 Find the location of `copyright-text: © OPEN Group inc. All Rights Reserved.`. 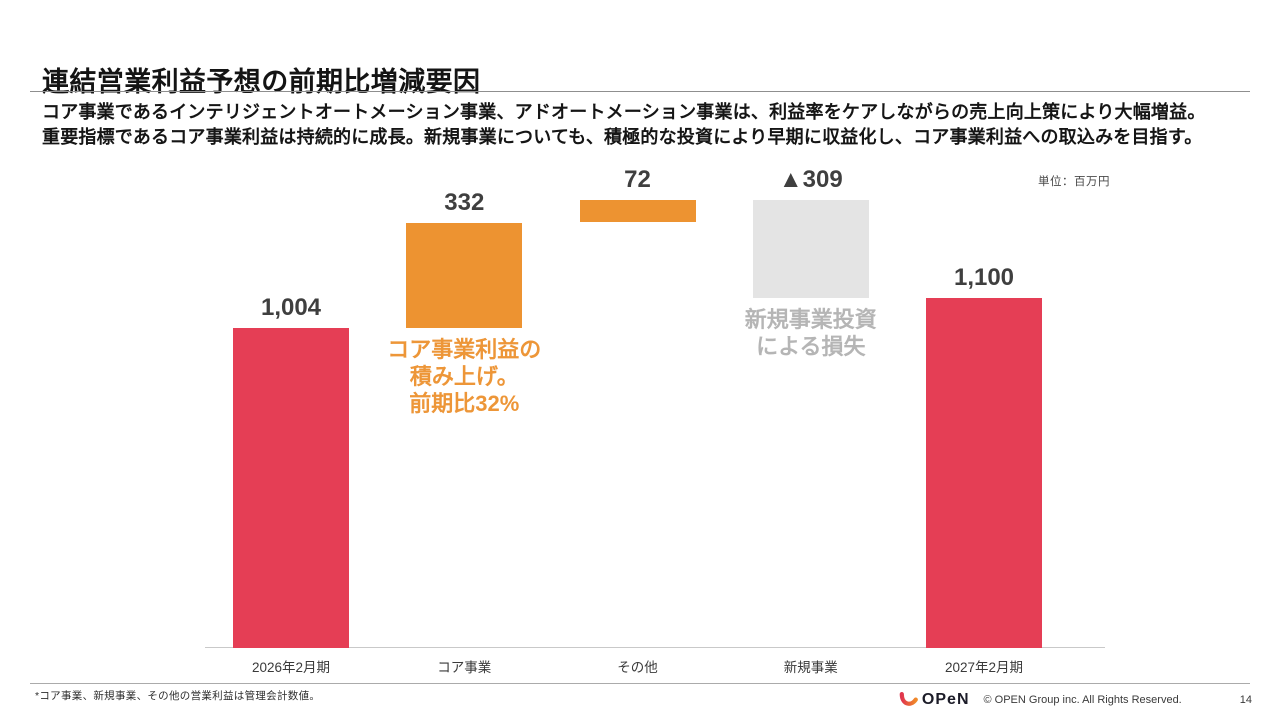

copyright-text: © OPEN Group inc. All Rights Reserved. is located at coordinates (1082, 700).